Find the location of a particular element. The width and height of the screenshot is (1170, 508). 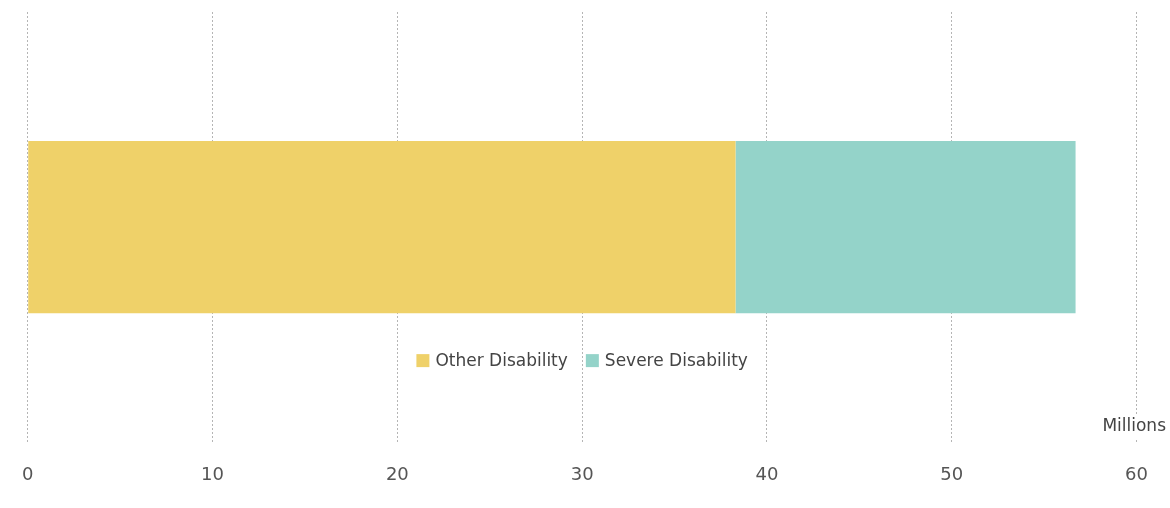

legend-label: Severe Disability is located at coordinates (676, 360).